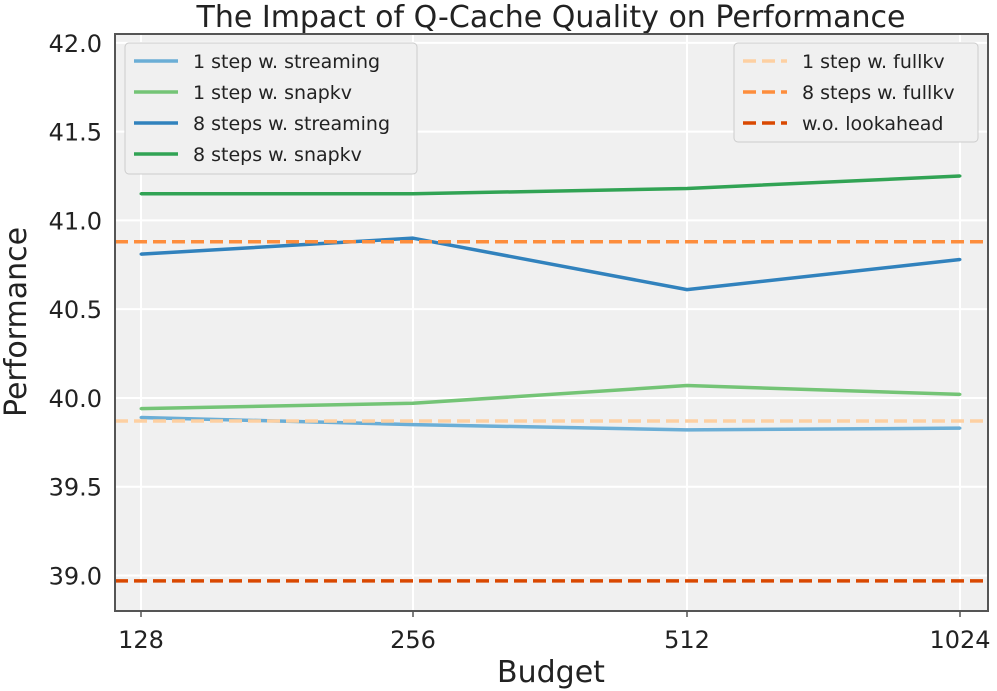 Image resolution: width=997 pixels, height=691 pixels. Describe the element at coordinates (17, 322) in the screenshot. I see `y-axis-label: Performance` at that location.